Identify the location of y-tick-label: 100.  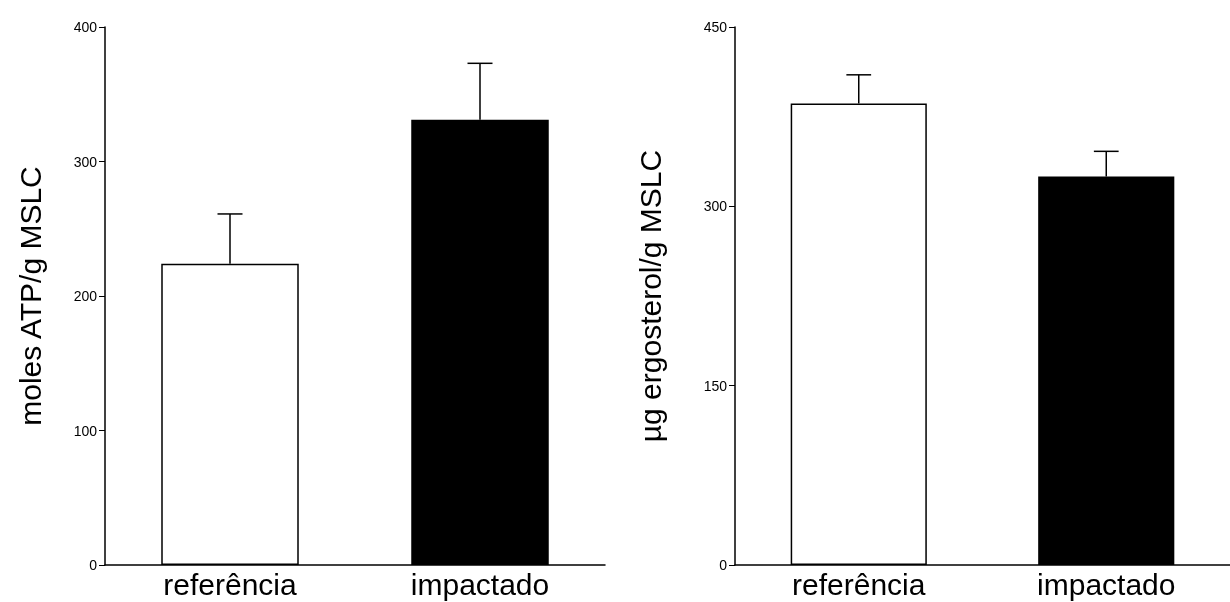
(85, 430).